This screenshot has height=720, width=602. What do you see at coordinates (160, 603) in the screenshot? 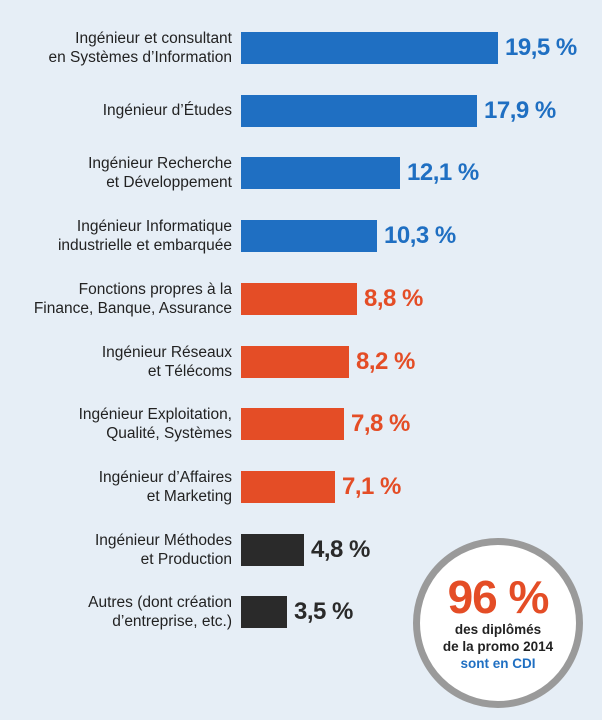
I see `category-label-line: Autres (dont création` at bounding box center [160, 603].